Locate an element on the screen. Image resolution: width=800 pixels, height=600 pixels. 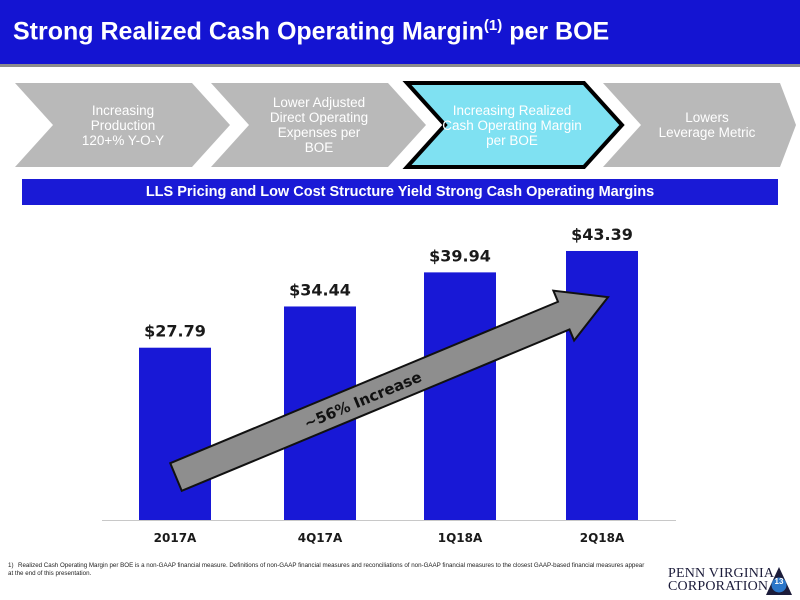
logo-triangle-icon: 13 is located at coordinates (779, 581).